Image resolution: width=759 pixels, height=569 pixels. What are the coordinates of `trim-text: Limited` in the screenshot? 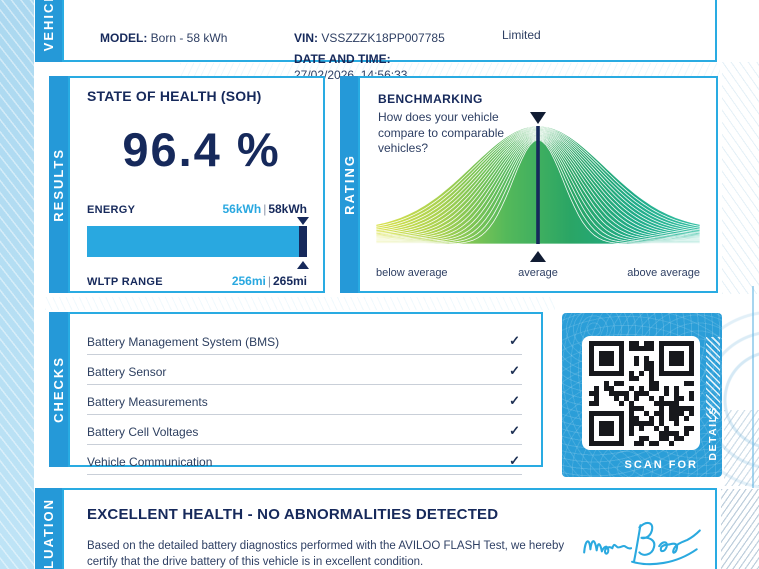 It's located at (521, 35).